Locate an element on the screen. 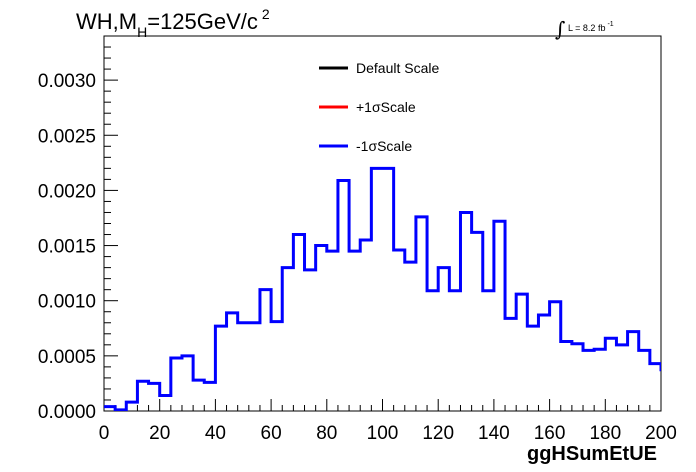 Image resolution: width=696 pixels, height=472 pixels. x-tick-label: 200 is located at coordinates (661, 433).